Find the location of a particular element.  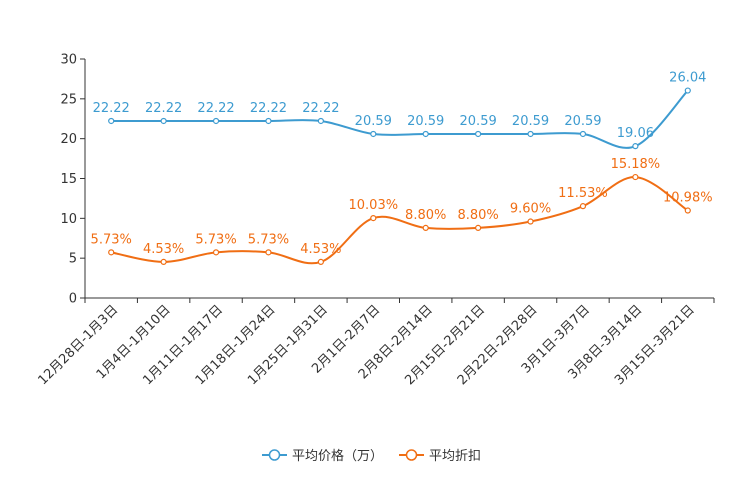

legend-item: 平均折扣 is located at coordinates (440, 456).